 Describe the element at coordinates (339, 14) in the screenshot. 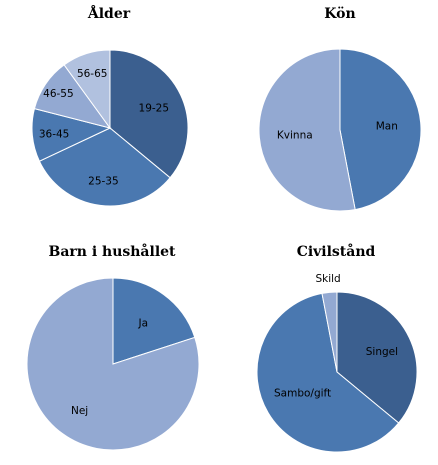

I see `chart-title-kon: Kön` at that location.